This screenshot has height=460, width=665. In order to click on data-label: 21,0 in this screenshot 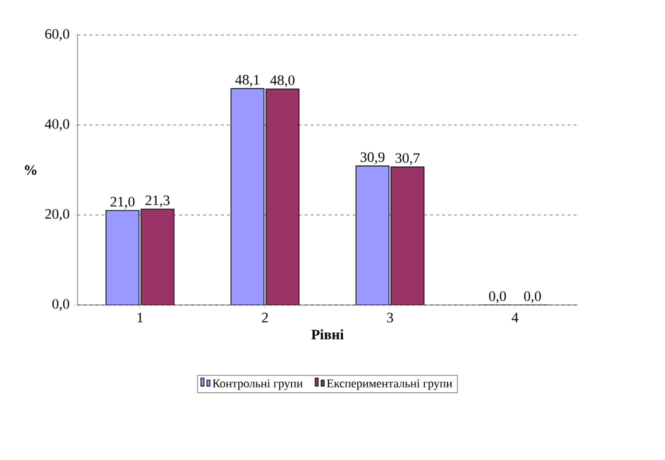, I will do `click(122, 202)`.